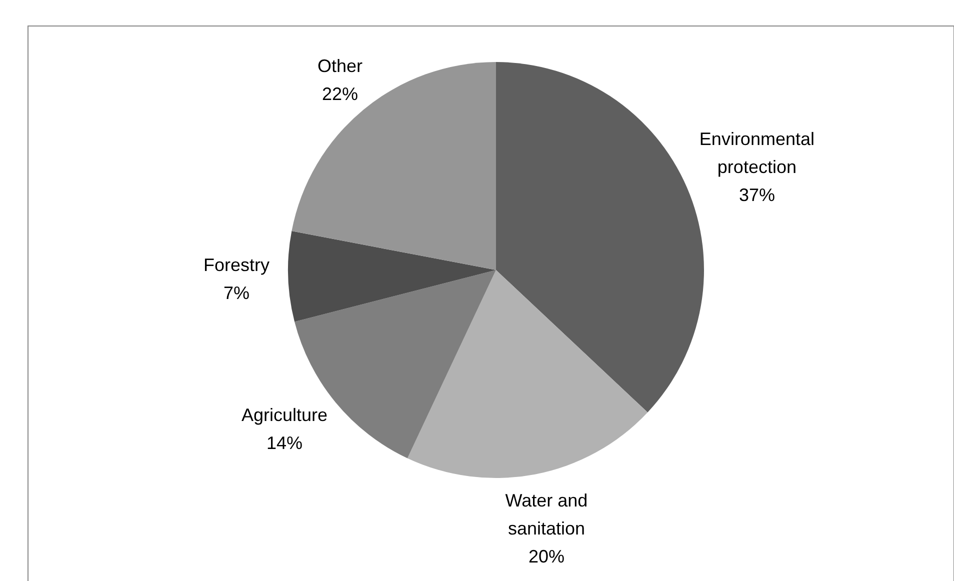 This screenshot has height=581, width=954. I want to click on data-label: 20%, so click(546, 556).